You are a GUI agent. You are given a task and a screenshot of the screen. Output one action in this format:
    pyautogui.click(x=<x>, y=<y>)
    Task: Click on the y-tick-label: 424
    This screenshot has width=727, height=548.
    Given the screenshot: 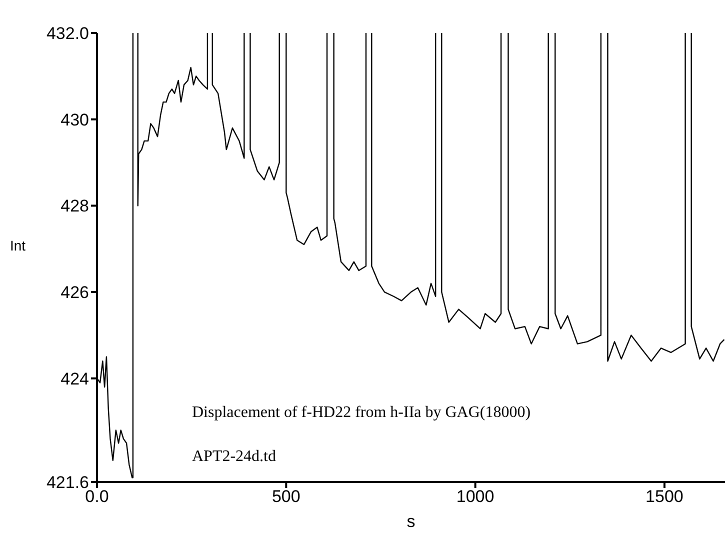 What is the action you would take?
    pyautogui.click(x=74, y=378)
    